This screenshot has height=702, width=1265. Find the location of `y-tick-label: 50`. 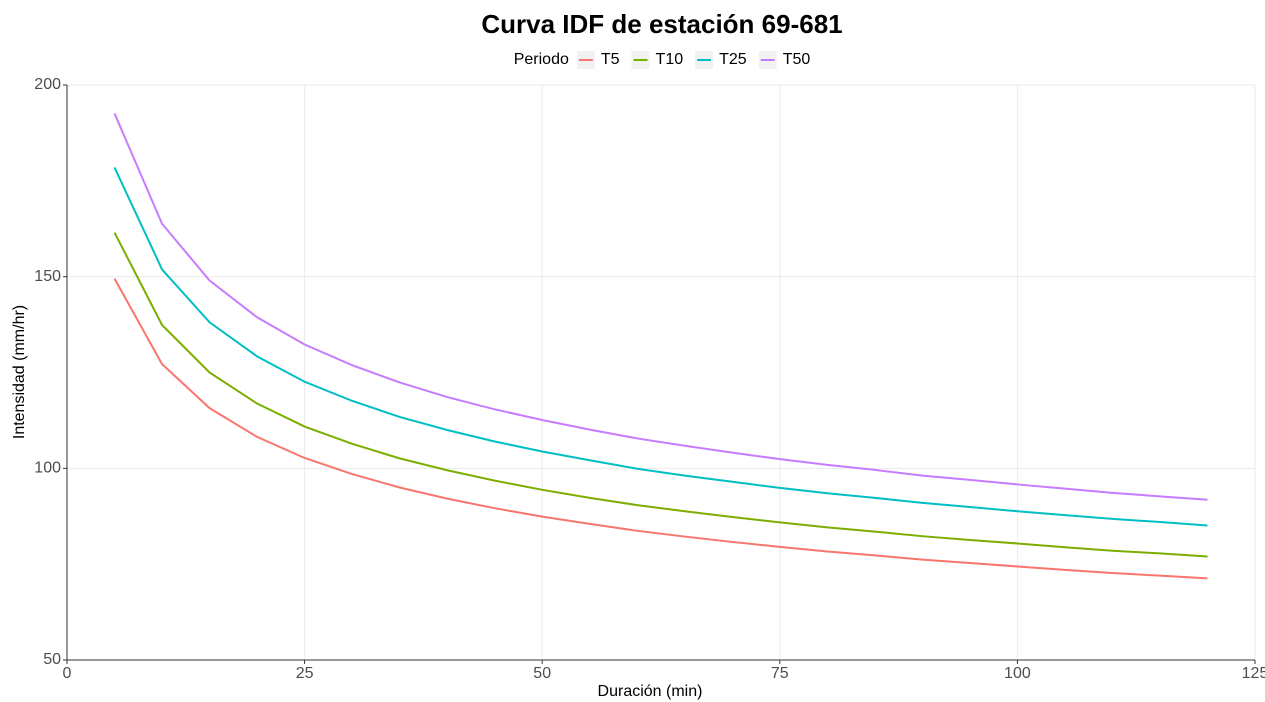

y-tick-label: 50 is located at coordinates (52, 659).